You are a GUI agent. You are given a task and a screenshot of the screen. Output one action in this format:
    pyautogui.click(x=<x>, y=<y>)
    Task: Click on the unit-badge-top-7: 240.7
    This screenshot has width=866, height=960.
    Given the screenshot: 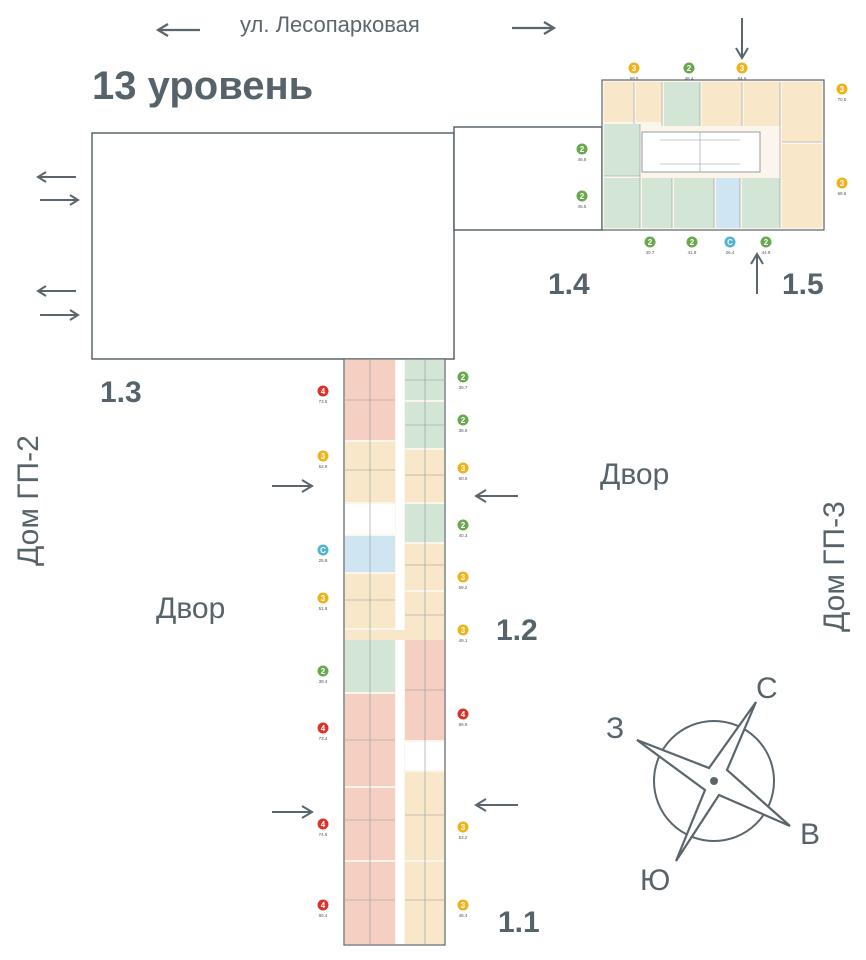 What is the action you would take?
    pyautogui.click(x=650, y=245)
    